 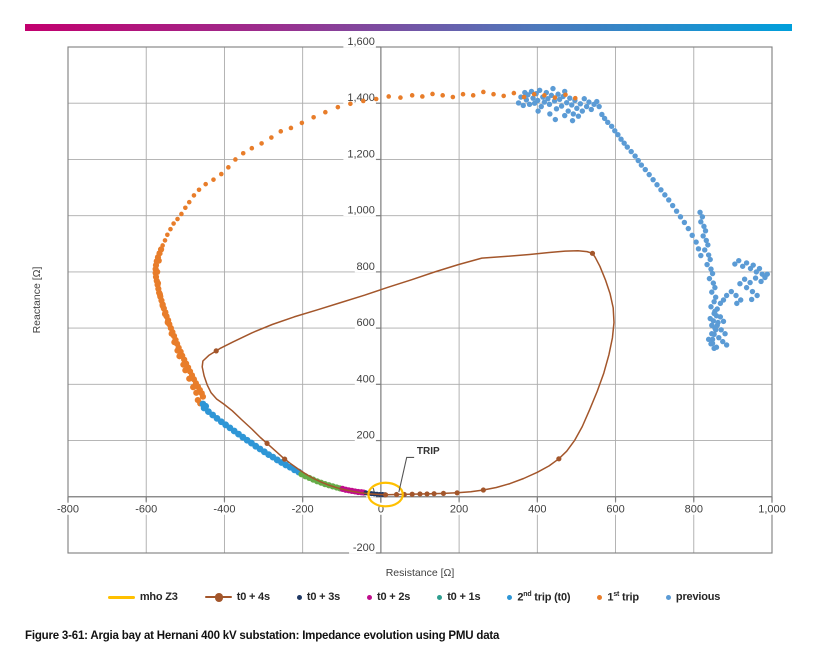 What do you see at coordinates (381, 509) in the screenshot?
I see `svg-text: 0` at bounding box center [381, 509].